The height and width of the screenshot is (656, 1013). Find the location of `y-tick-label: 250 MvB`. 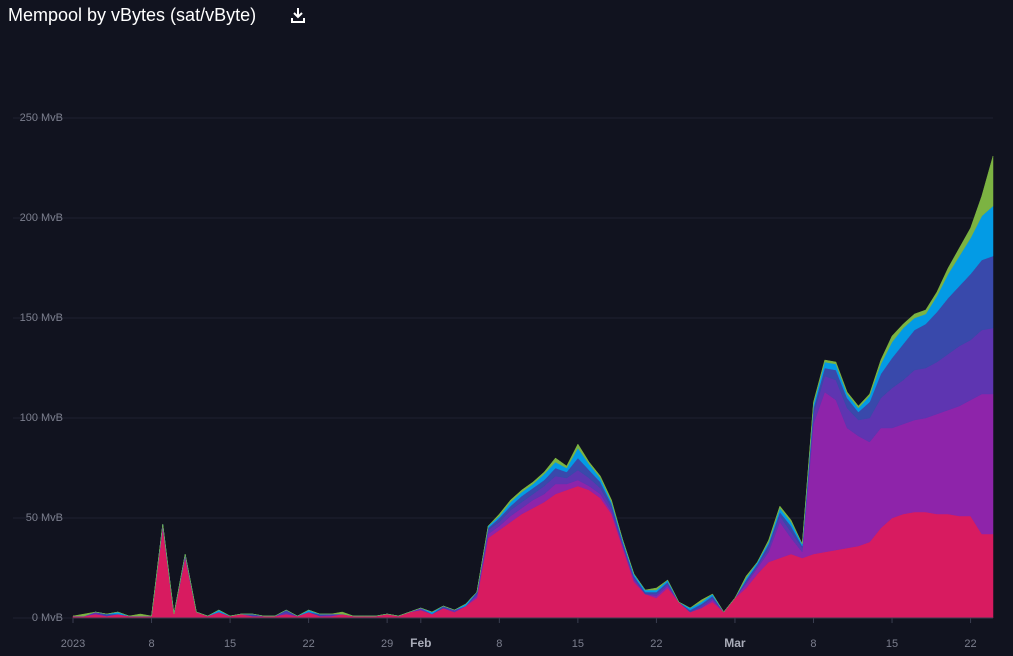

y-tick-label: 250 MvB is located at coordinates (41, 118).